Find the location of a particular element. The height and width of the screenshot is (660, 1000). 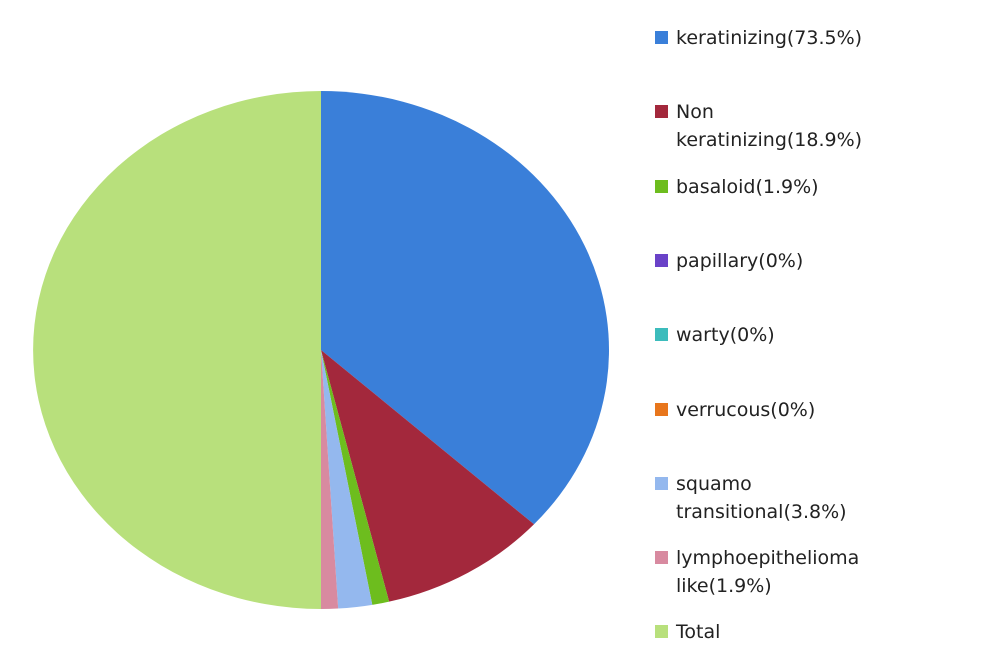

legend-item: Non keratinizing(18.9%) is located at coordinates (780, 126).